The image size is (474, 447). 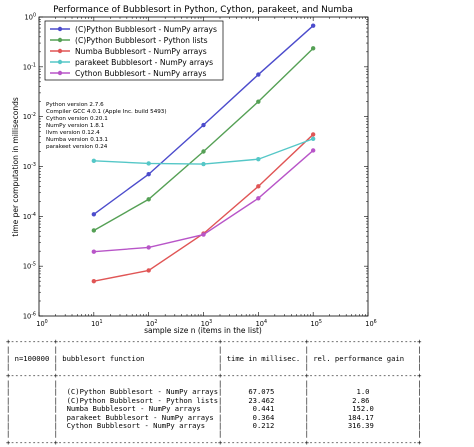 What do you see at coordinates (140, 73) in the screenshot?
I see `legend-label: Cython Bubblesort - NumPy arrays` at bounding box center [140, 73].